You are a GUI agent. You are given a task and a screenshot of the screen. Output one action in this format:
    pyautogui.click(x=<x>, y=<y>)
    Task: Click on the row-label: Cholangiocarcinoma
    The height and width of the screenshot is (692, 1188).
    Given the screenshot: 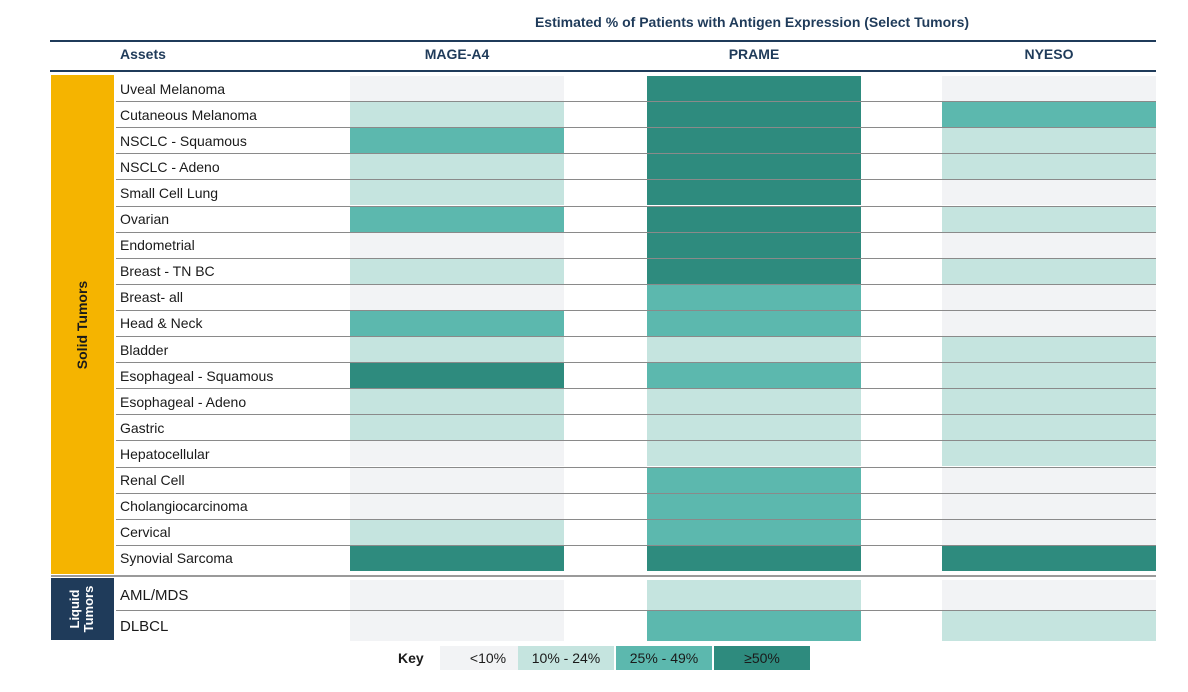 What is the action you would take?
    pyautogui.click(x=184, y=506)
    